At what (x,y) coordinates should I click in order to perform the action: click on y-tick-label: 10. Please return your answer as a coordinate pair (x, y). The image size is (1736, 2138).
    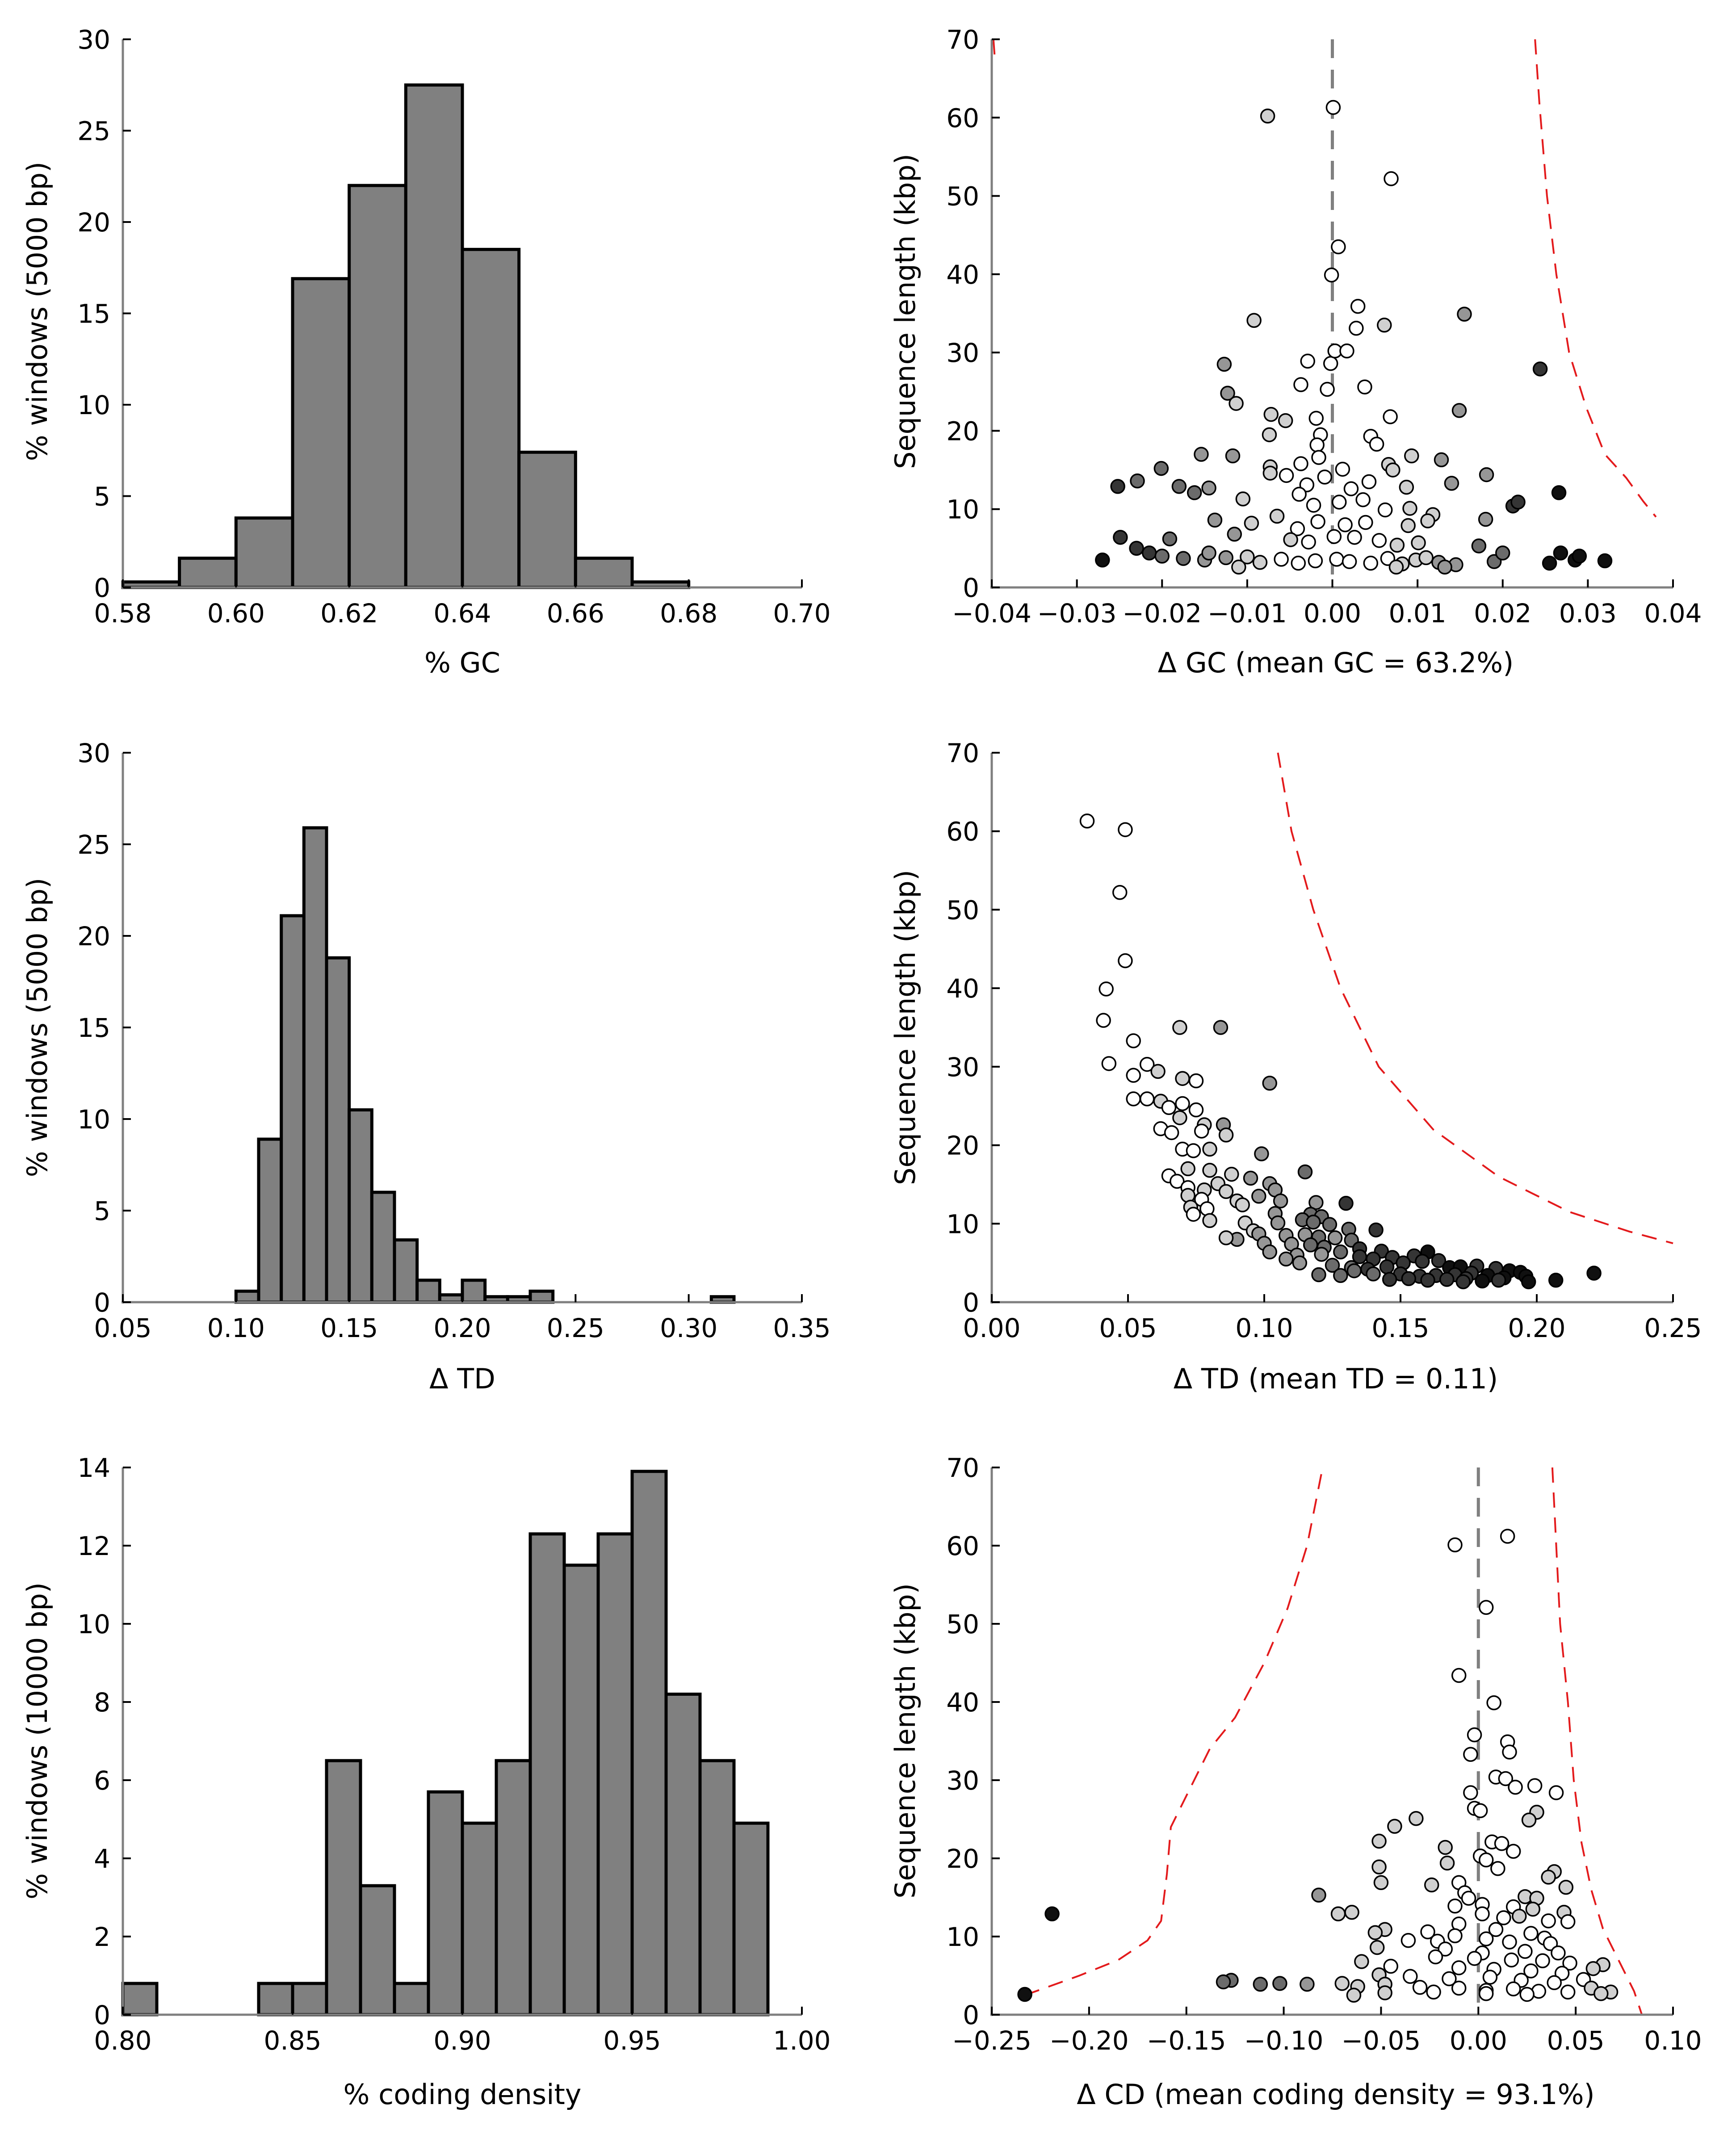
    Looking at the image, I should click on (93, 1624).